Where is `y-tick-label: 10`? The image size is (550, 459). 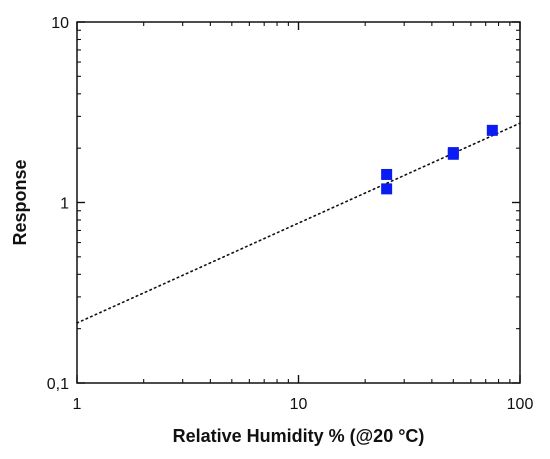 y-tick-label: 10 is located at coordinates (60, 23).